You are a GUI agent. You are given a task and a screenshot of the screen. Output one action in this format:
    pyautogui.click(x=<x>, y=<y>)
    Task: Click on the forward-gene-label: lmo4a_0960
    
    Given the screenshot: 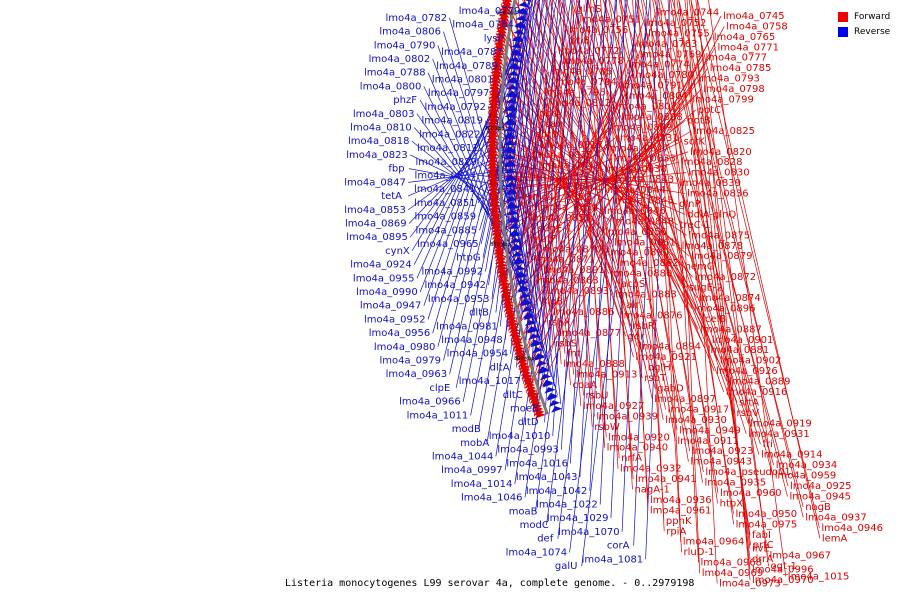 What is the action you would take?
    pyautogui.click(x=751, y=493)
    